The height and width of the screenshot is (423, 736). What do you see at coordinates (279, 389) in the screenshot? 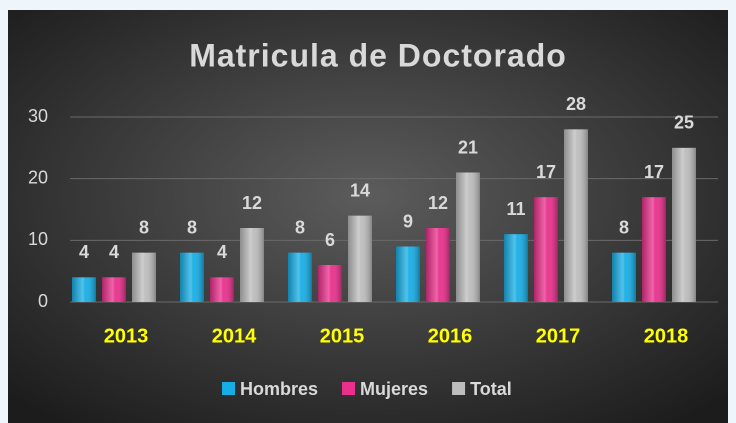
I see `legend-label: Hombres` at bounding box center [279, 389].